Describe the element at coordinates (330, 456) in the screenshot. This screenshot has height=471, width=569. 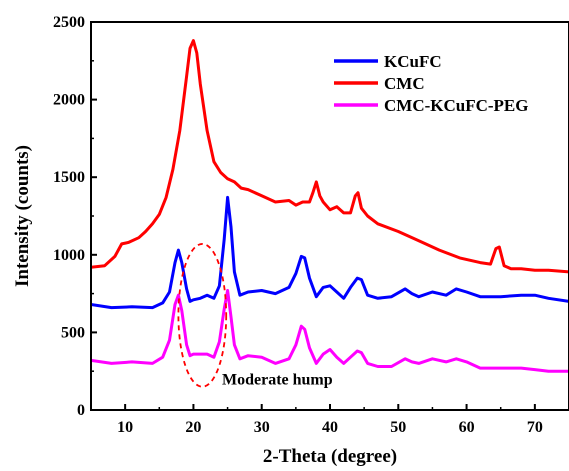
I see `x-axis-title: 2-Theta (degree)` at that location.